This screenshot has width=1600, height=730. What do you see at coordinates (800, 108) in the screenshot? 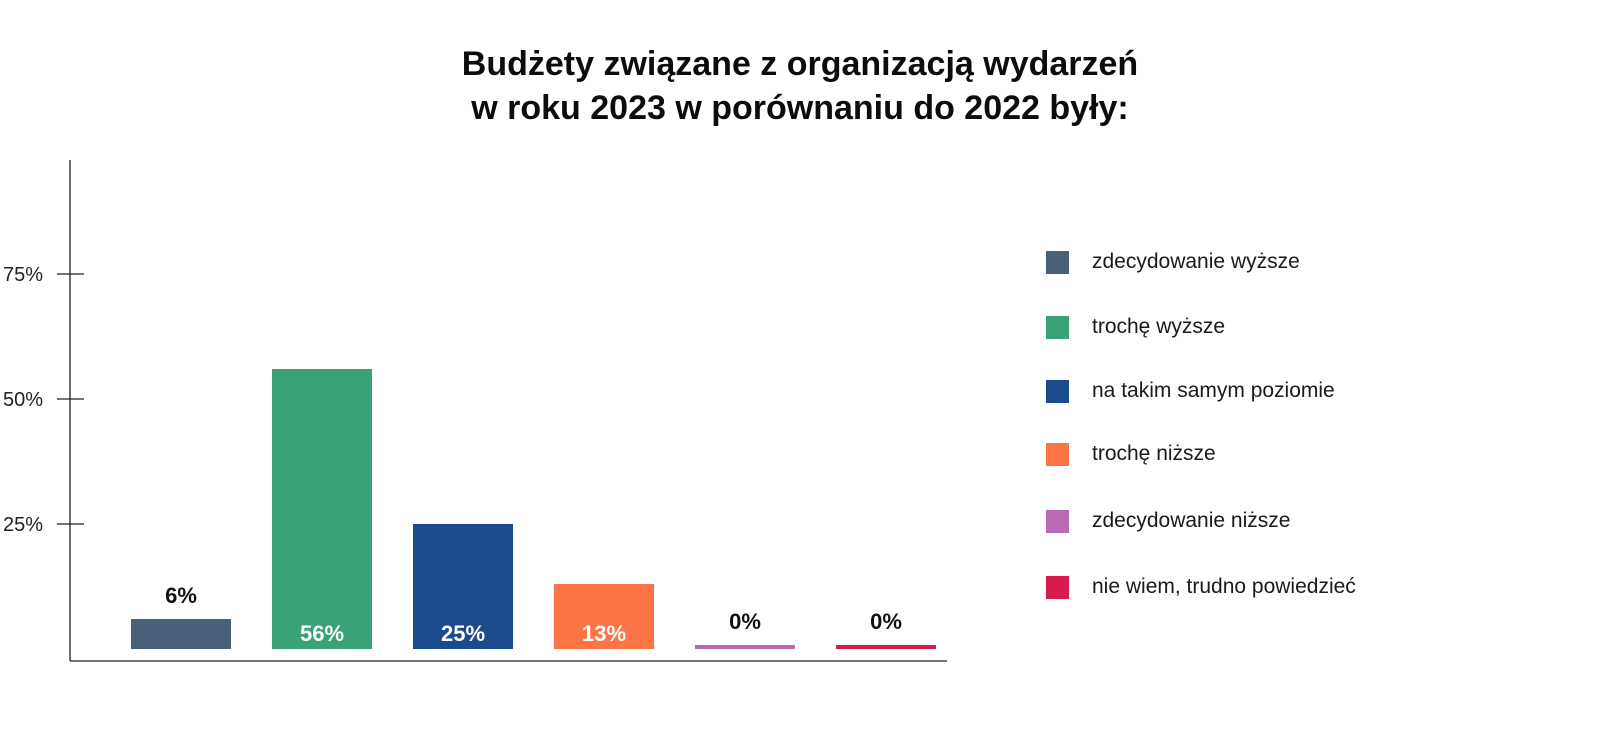
I see `chart-title-line-2: w roku 2023 w porównaniu do 2022 były:` at bounding box center [800, 108].